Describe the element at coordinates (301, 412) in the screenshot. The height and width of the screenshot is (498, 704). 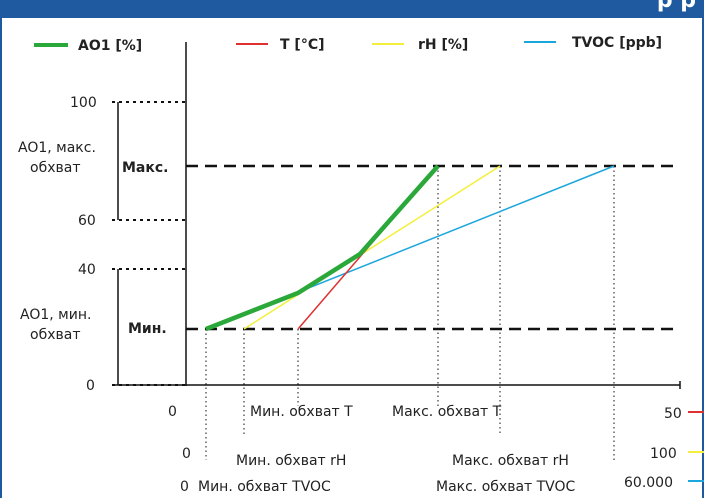
I see `t-min-label: Мин. обхват T` at that location.